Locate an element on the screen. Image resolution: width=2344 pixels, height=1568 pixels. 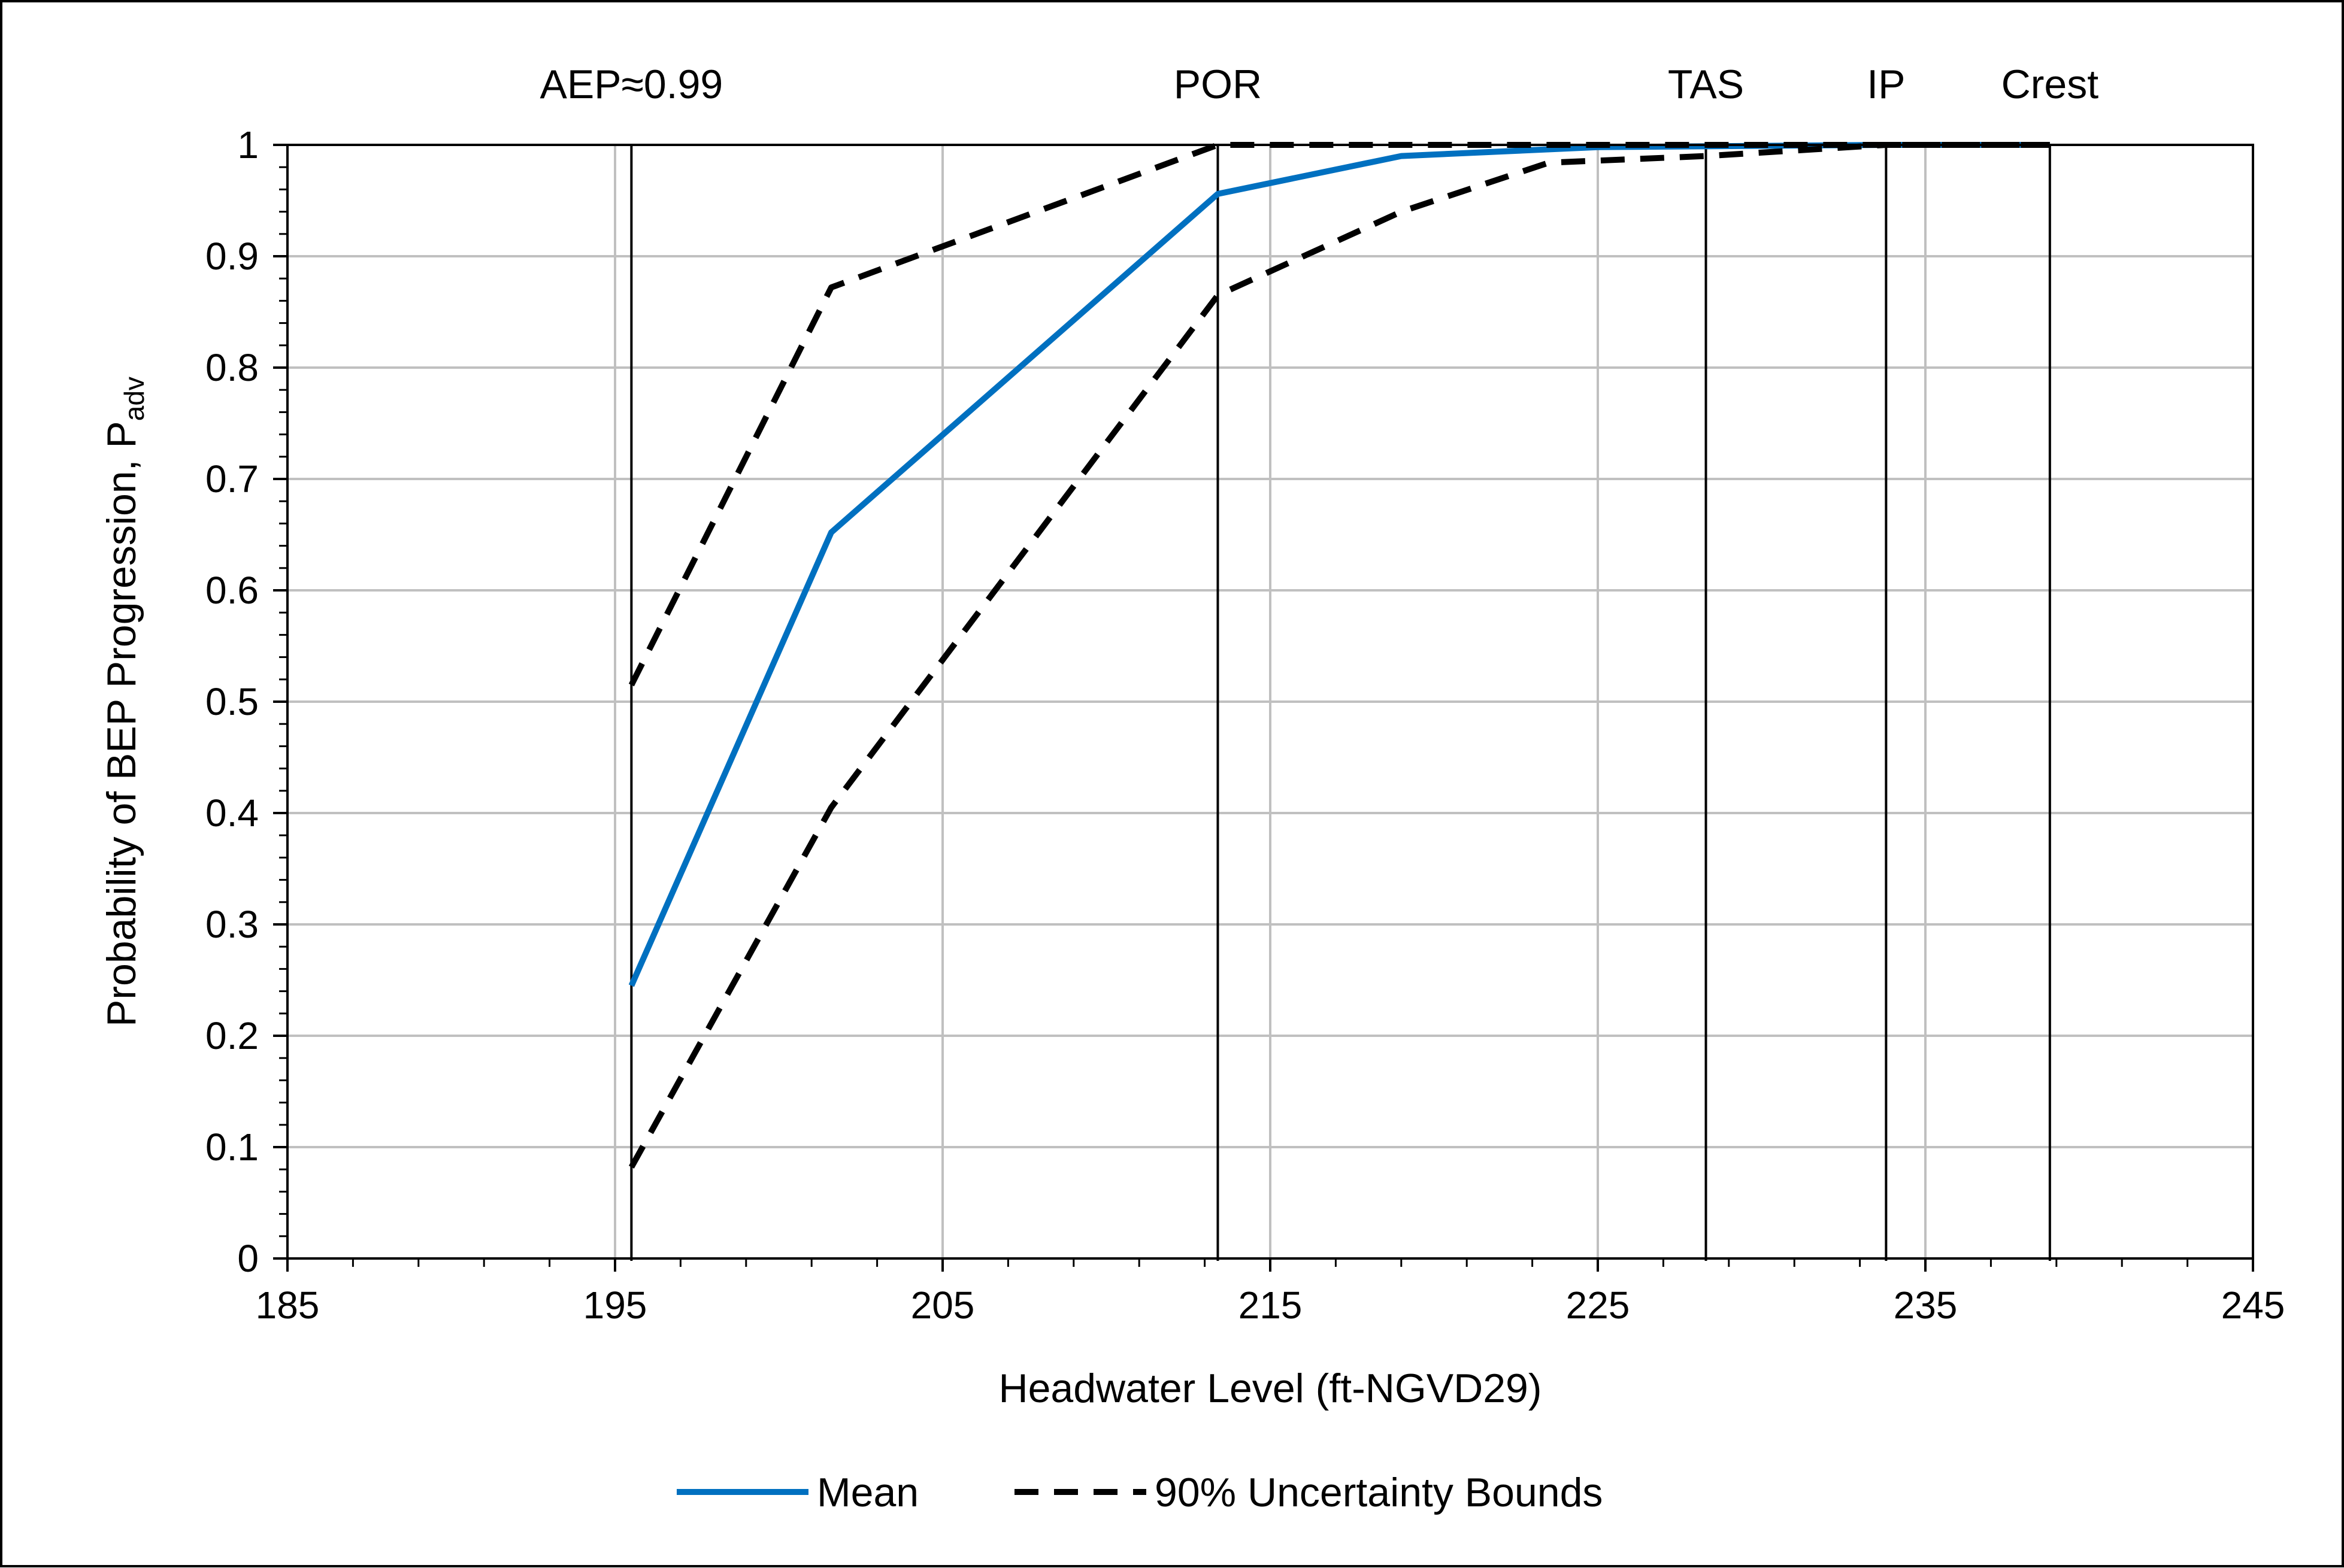
y-tick-label: 0.5 is located at coordinates (232, 701).